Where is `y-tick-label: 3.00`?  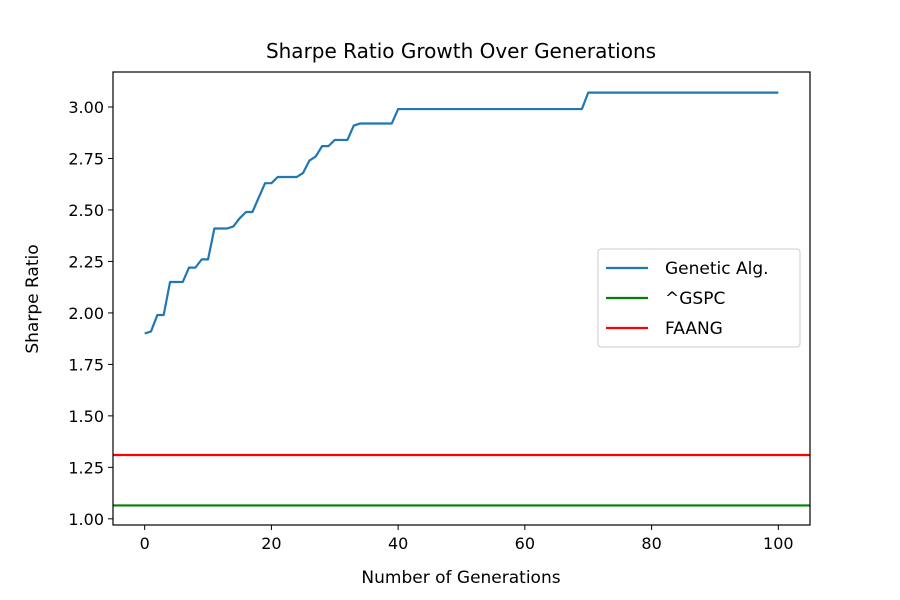 y-tick-label: 3.00 is located at coordinates (86, 107).